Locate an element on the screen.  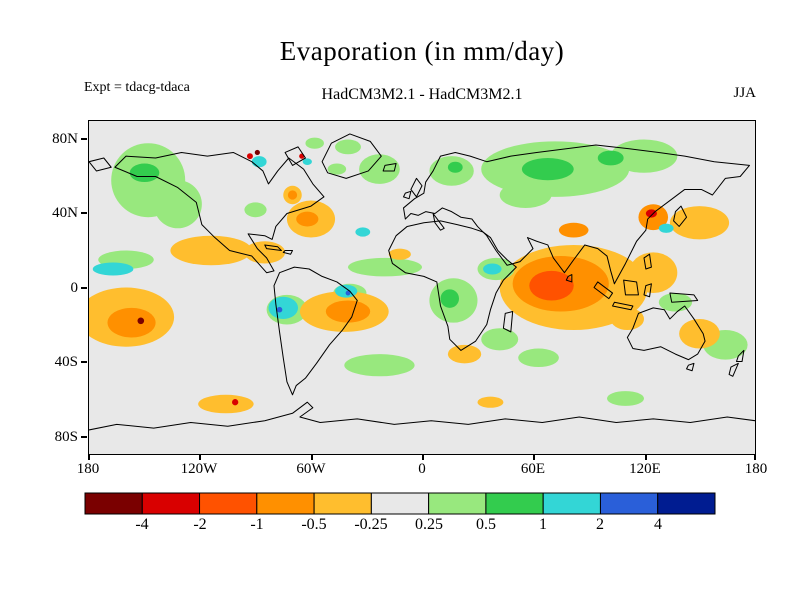
anomaly-ncanada-darkred is located at coordinates (257, 152).